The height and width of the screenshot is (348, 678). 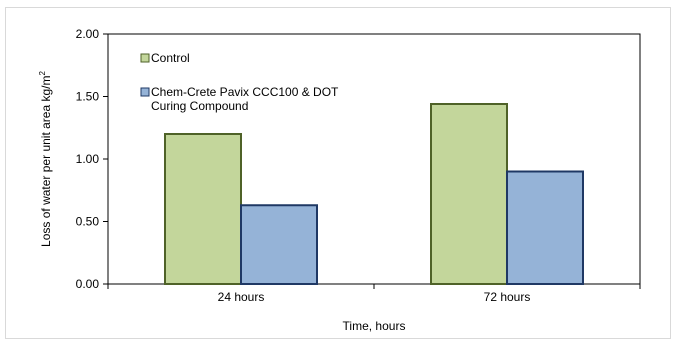 I want to click on x-axis-title: Time, hours, so click(x=374, y=326).